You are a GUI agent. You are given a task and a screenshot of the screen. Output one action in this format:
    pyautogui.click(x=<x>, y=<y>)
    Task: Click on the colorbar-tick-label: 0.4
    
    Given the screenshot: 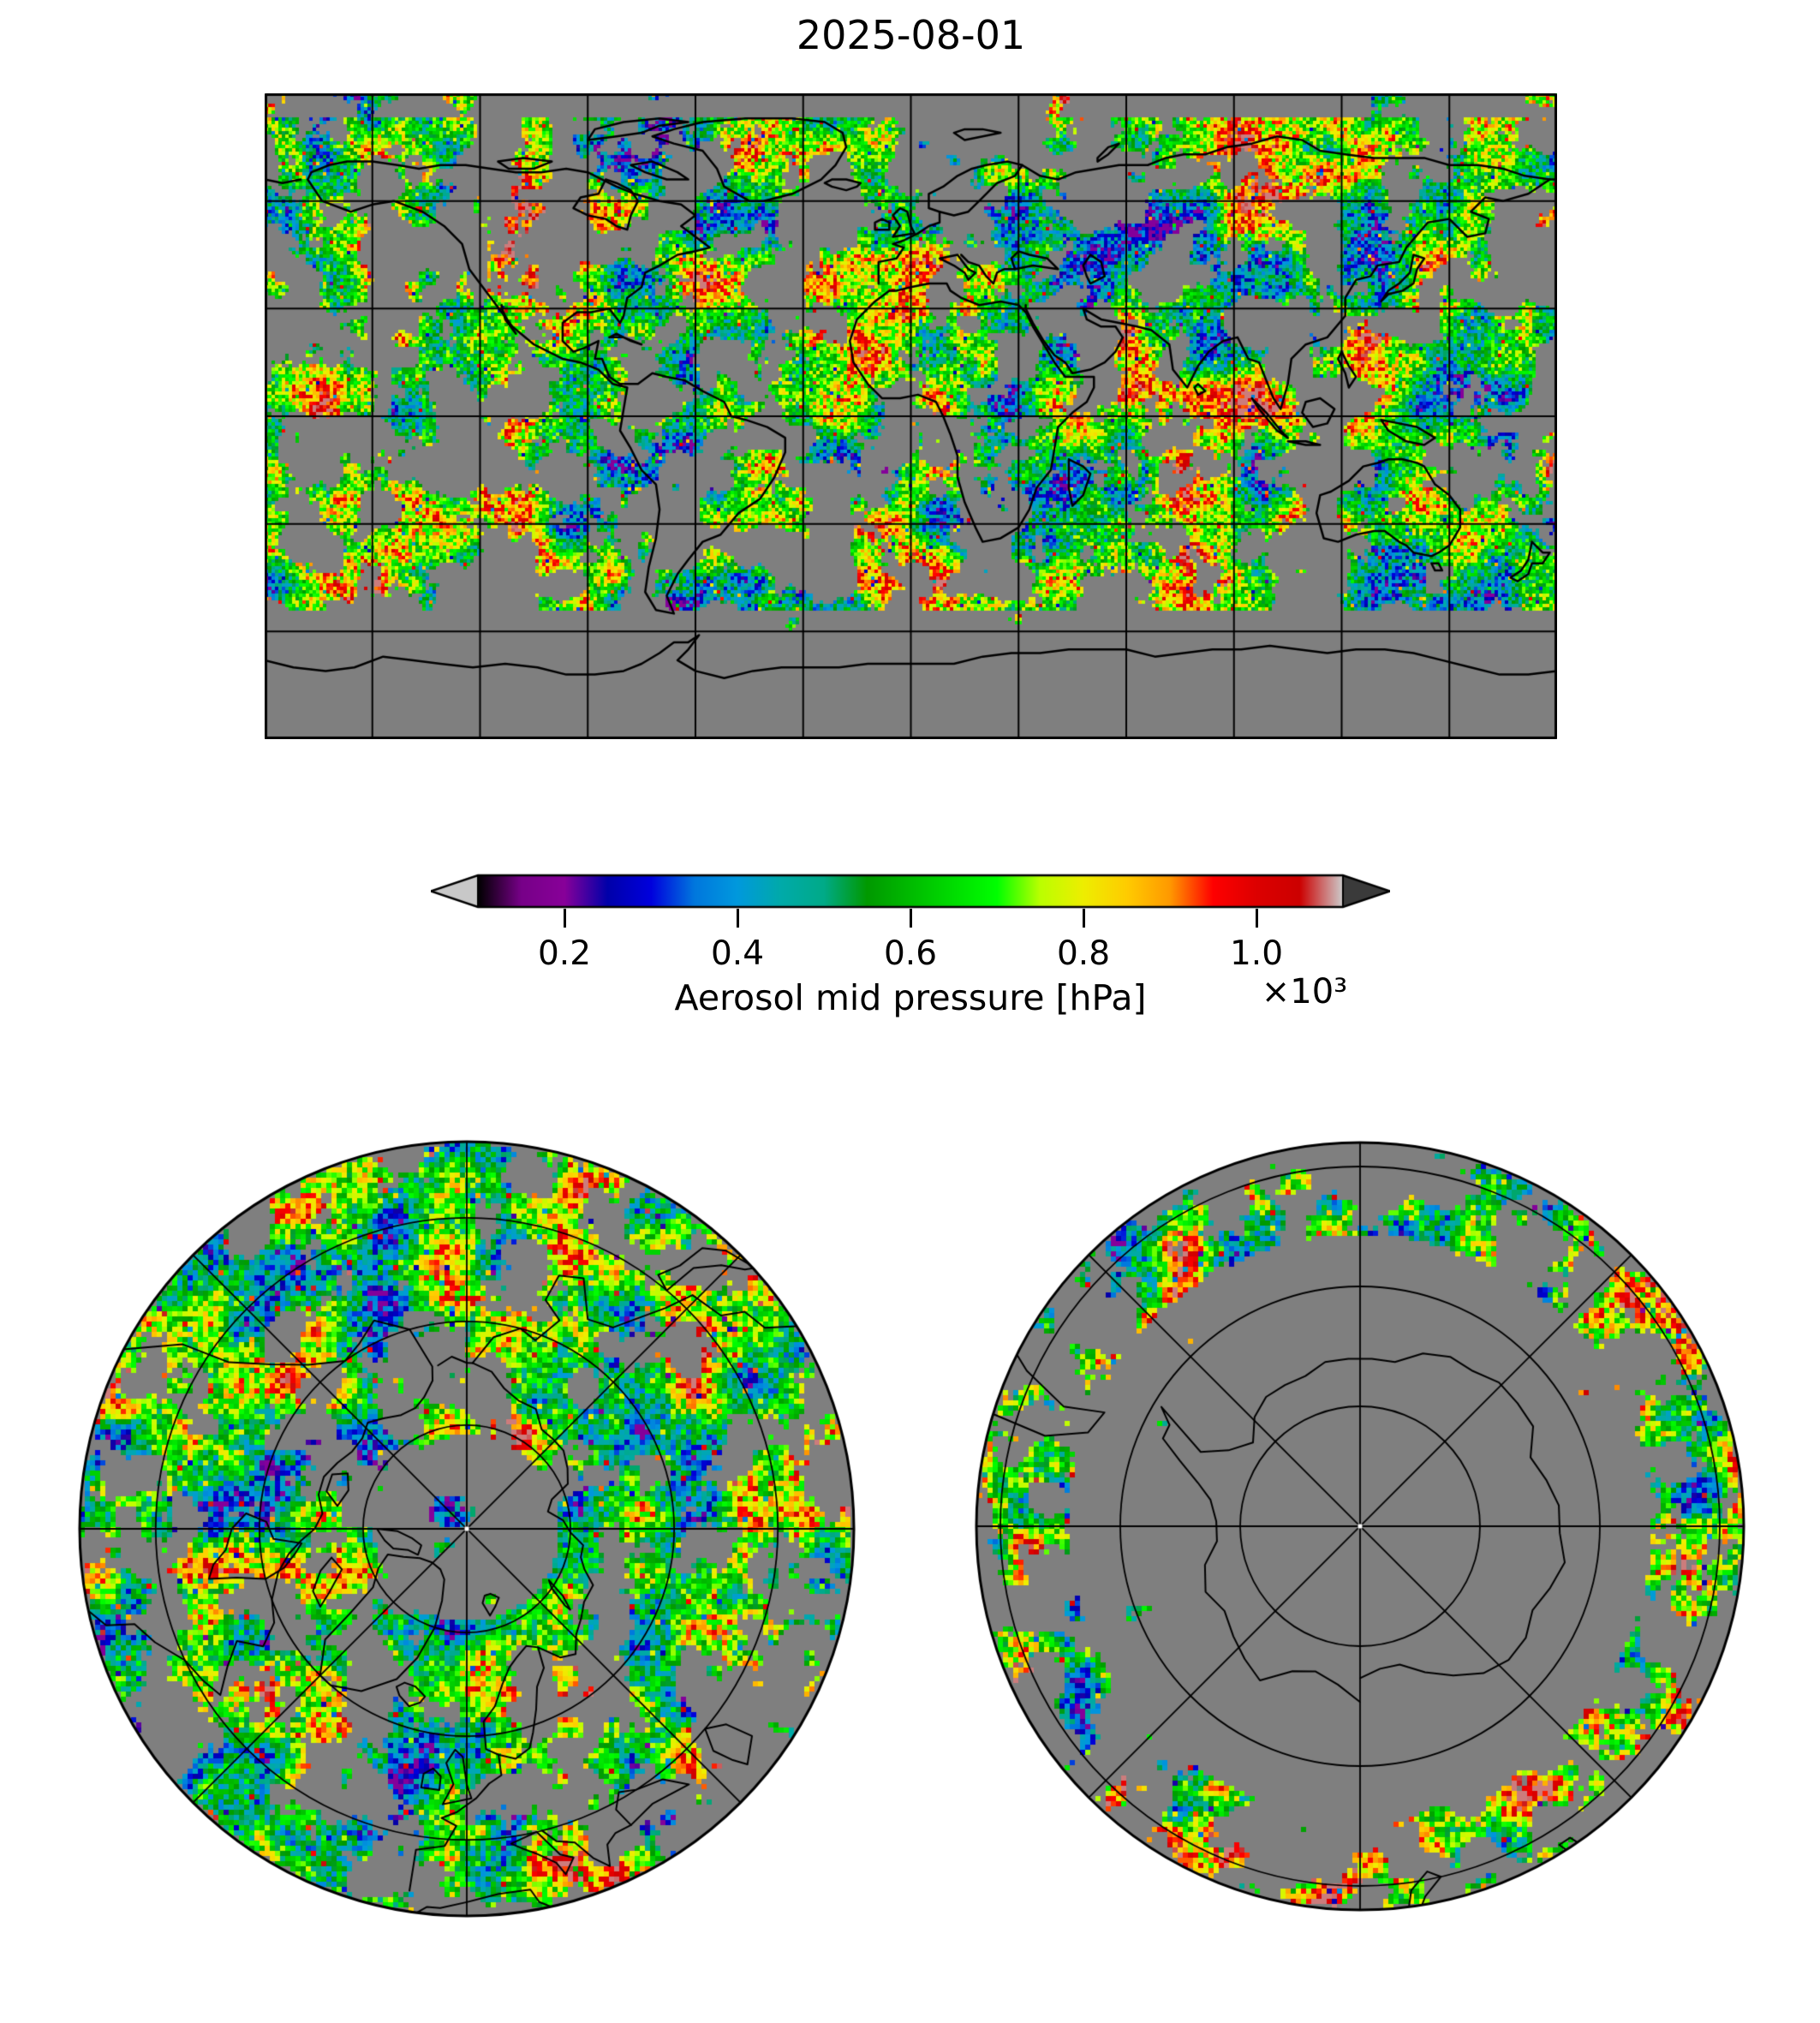 What is the action you would take?
    pyautogui.click(x=737, y=953)
    